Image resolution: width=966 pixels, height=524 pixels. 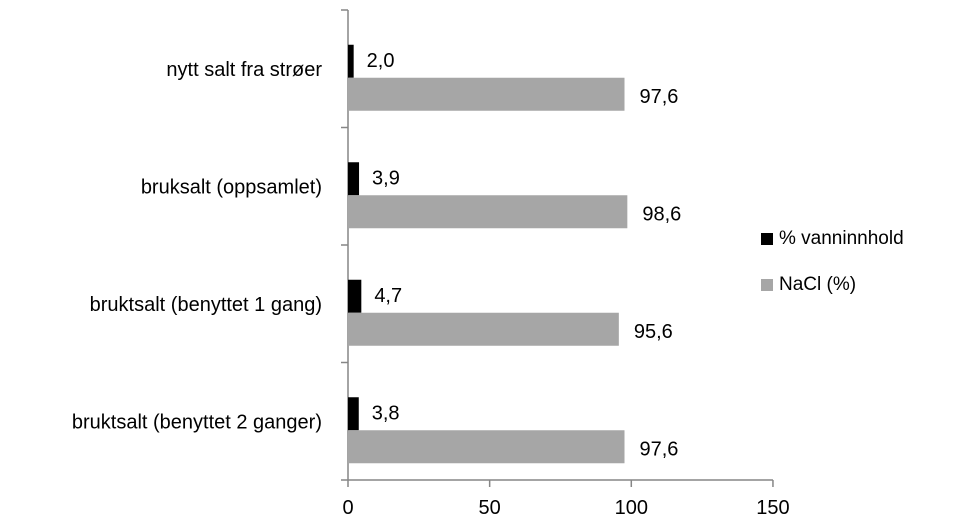 I want to click on legend-label-nacl: NaCl (%), so click(x=818, y=284).